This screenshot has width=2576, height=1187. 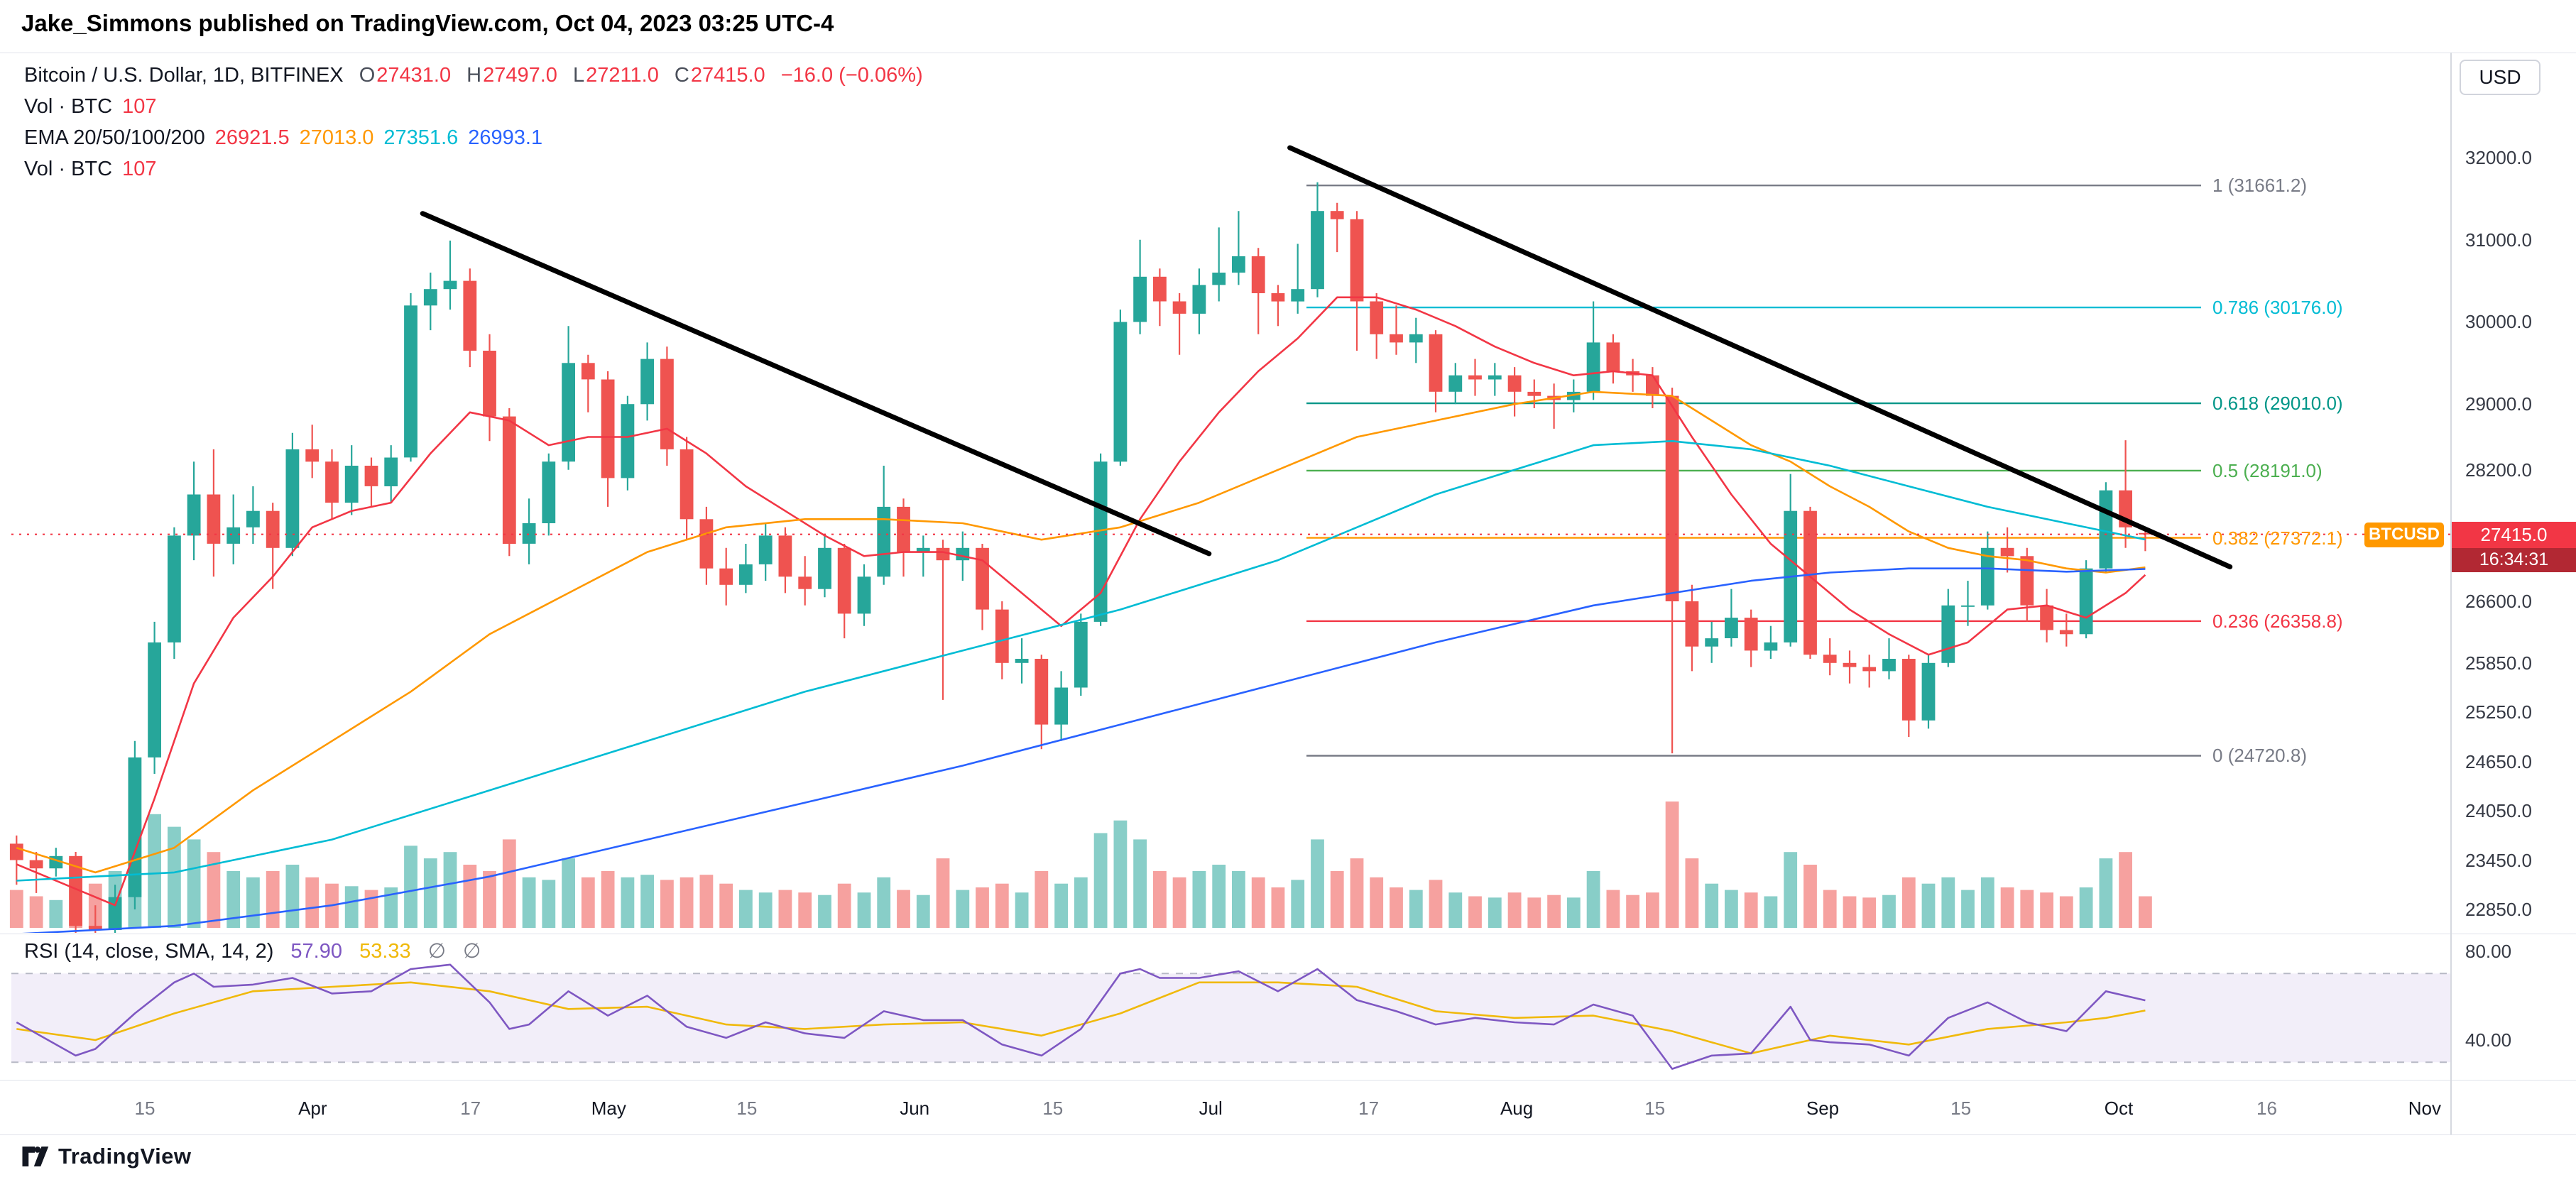 What do you see at coordinates (1517, 1108) in the screenshot?
I see `time-axis-label: Aug` at bounding box center [1517, 1108].